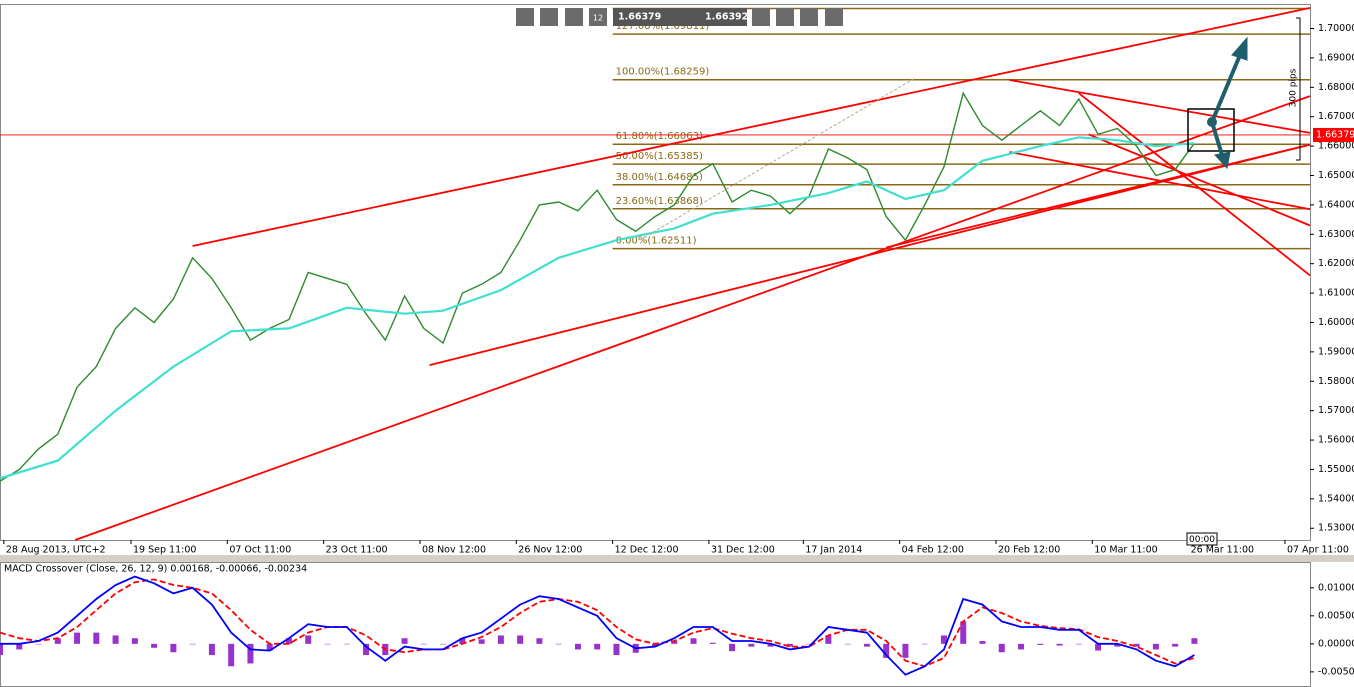  I want to click on price-box, so click(680, 17).